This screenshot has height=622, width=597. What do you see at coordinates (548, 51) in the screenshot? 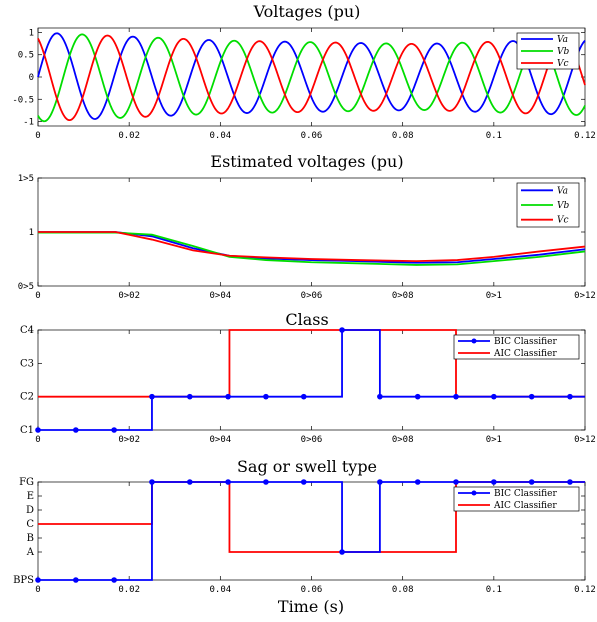
I see `legend-voltages: Va Vb Vc` at bounding box center [548, 51].